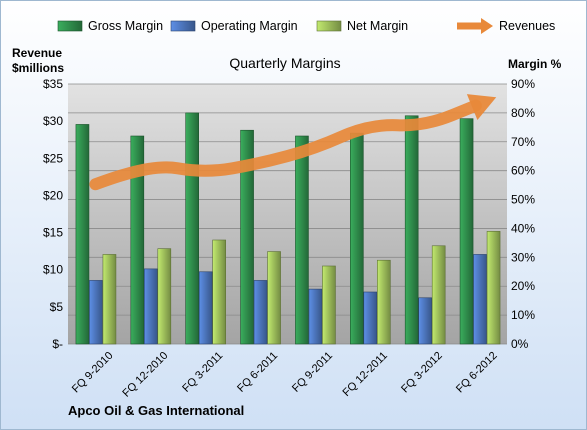  Describe the element at coordinates (523, 257) in the screenshot. I see `right-tick-label: 30%` at that location.